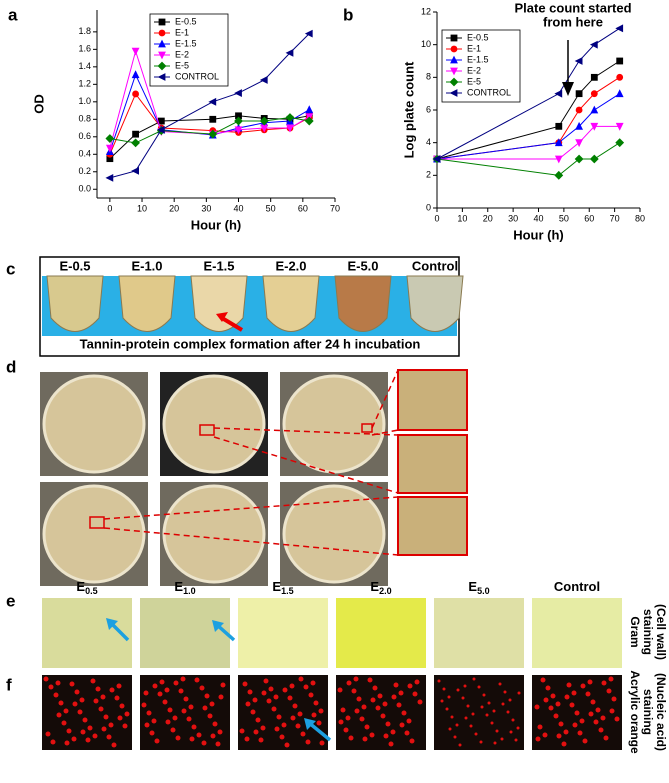 This screenshot has width=669, height=783. What do you see at coordinates (478, 59) in the screenshot?
I see `legend-label: E-1.5` at bounding box center [478, 59].